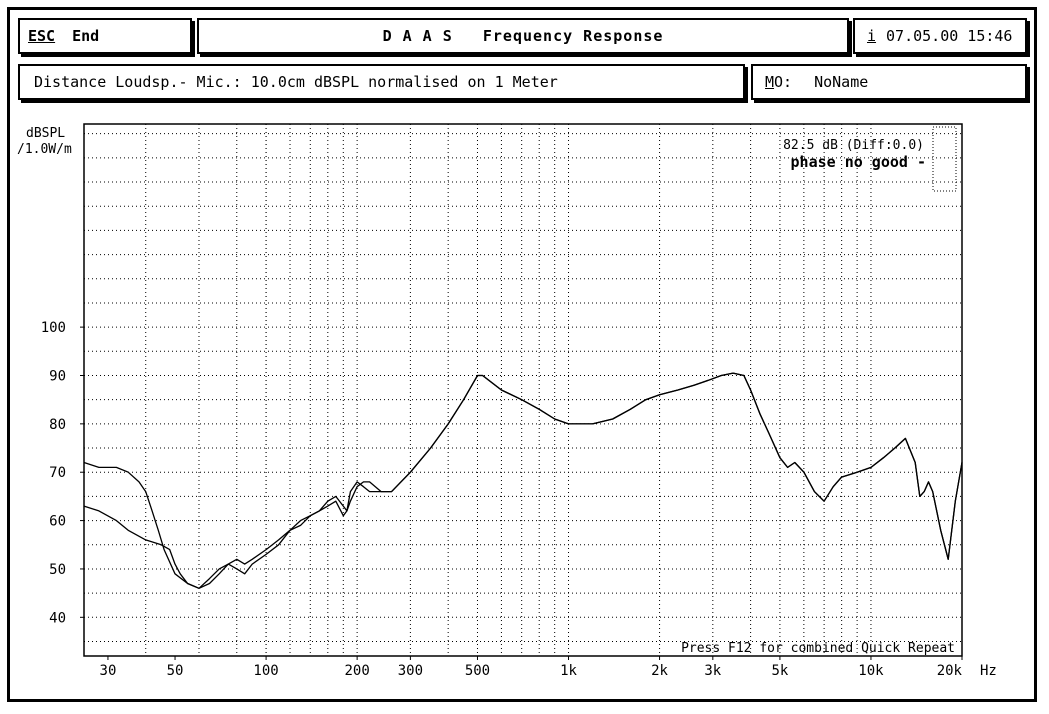  Describe the element at coordinates (410, 671) in the screenshot. I see `x-tick-label: 300` at that location.